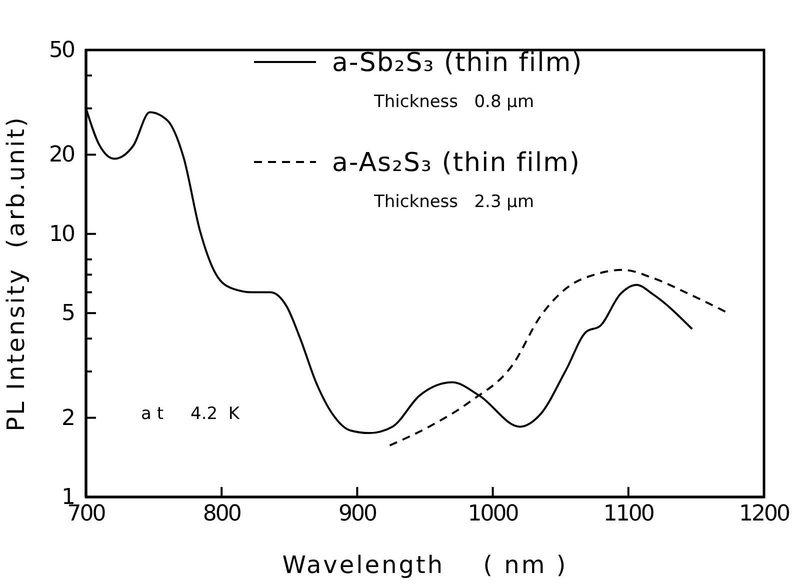  I want to click on y-tick-label: 20, so click(61, 155).